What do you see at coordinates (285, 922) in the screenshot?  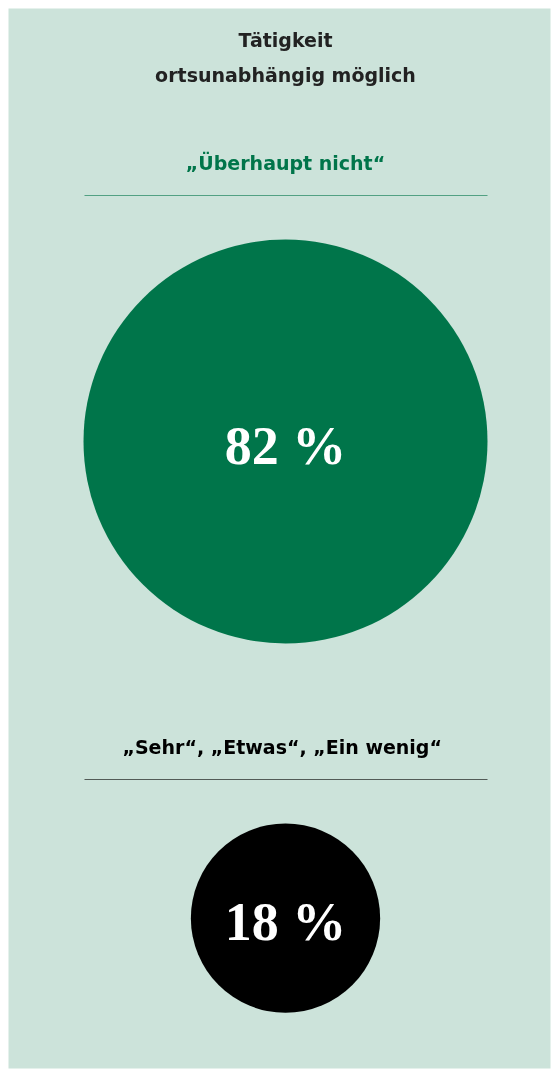 I see `data-label: 18 %` at bounding box center [285, 922].